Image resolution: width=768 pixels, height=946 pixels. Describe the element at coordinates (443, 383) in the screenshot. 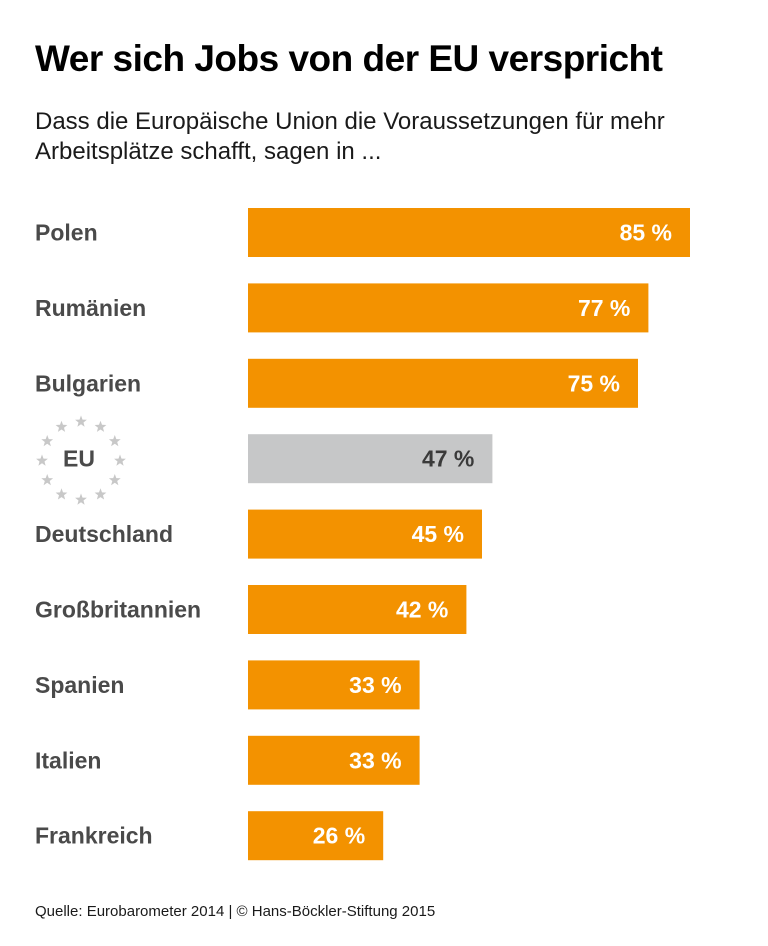

I see `bar-bulgarien` at that location.